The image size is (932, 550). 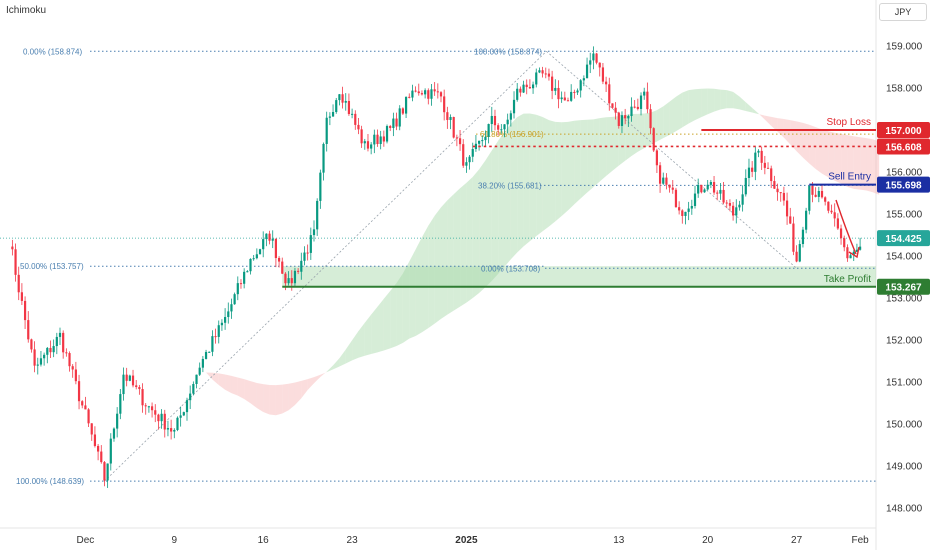 I want to click on currency-label: JPY, so click(x=903, y=12).